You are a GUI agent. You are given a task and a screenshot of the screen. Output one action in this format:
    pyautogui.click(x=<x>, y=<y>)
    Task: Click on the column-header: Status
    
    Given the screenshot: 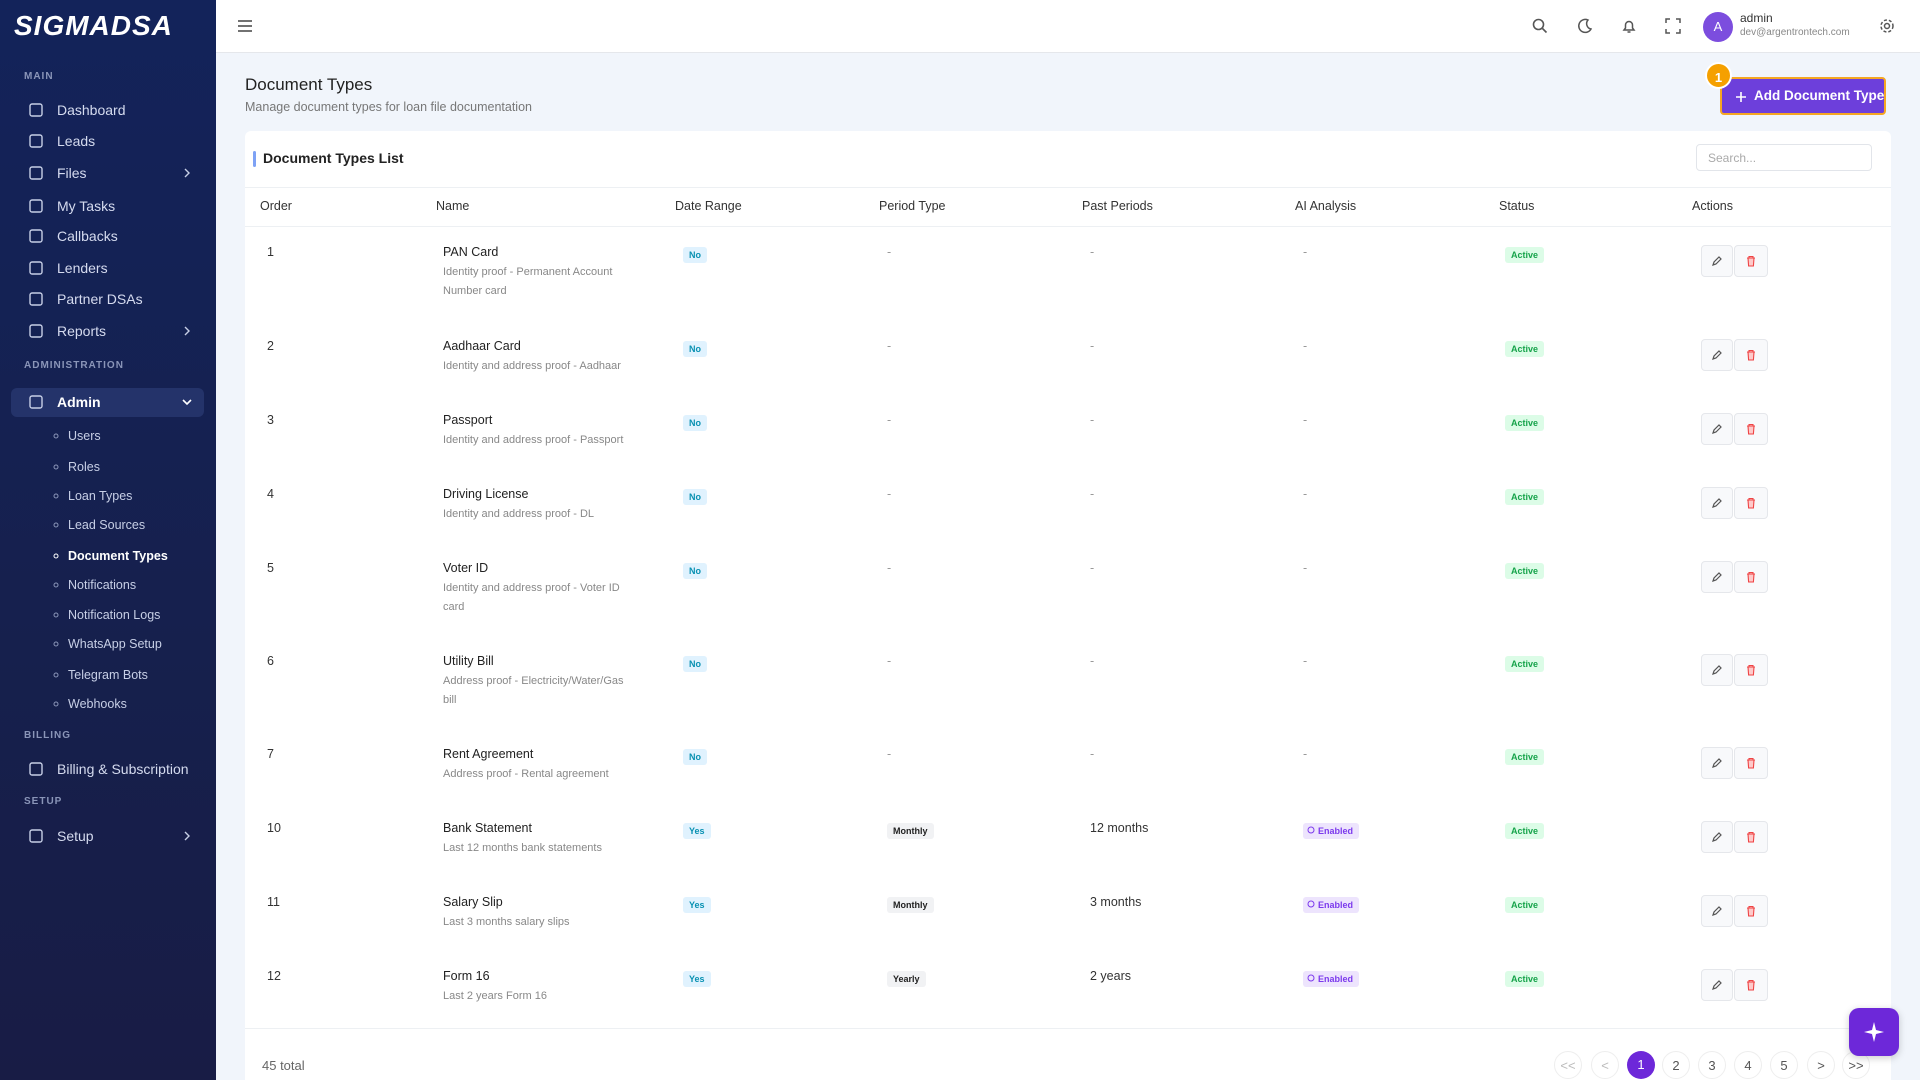 What is the action you would take?
    pyautogui.click(x=1517, y=206)
    